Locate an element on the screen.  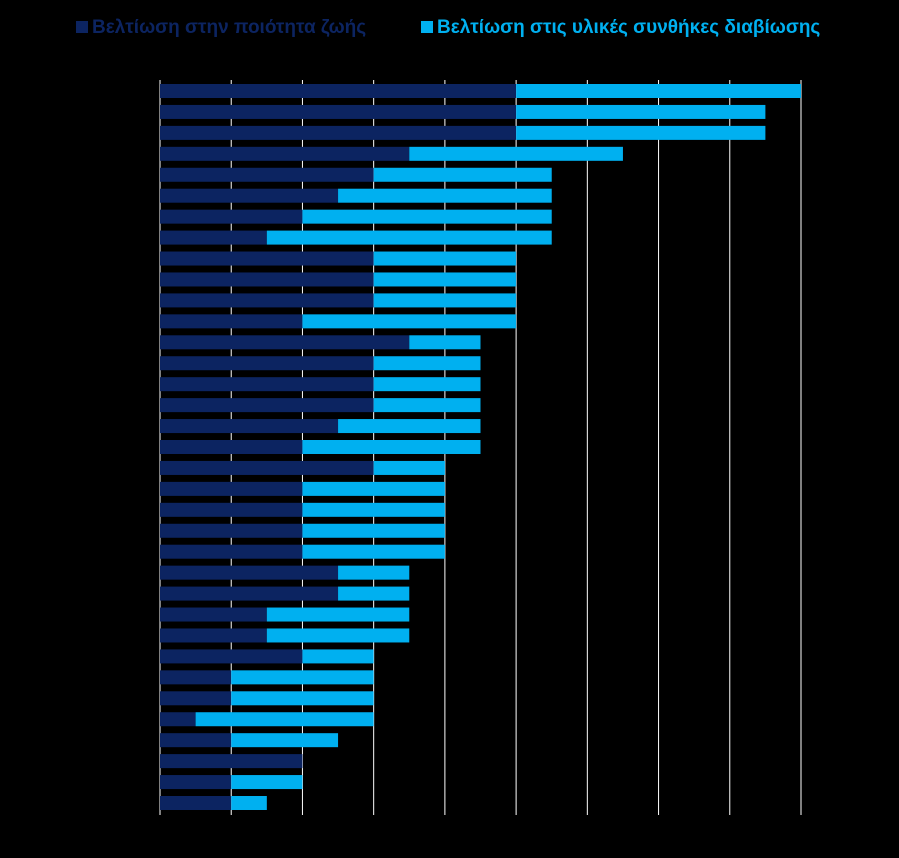
legend-label: Βελτίωση στην ποιότητα ζωής is located at coordinates (229, 27).